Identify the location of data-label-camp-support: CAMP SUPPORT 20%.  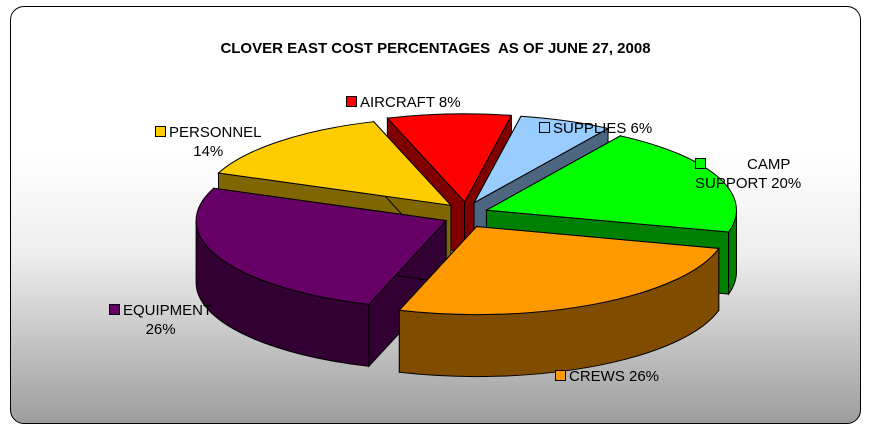
(748, 174).